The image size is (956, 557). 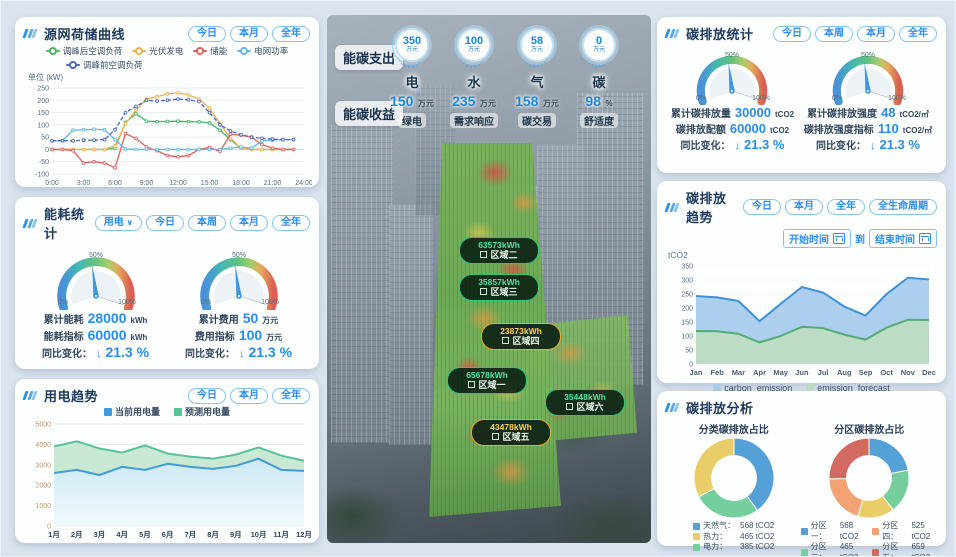 I want to click on legend-item: 电力： 385 tCO2, so click(x=733, y=547).